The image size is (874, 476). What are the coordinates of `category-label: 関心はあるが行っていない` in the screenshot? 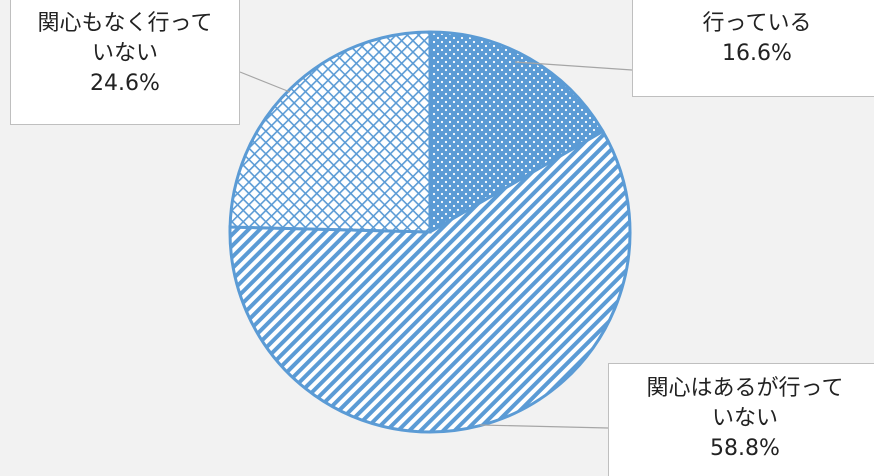 It's located at (745, 403).